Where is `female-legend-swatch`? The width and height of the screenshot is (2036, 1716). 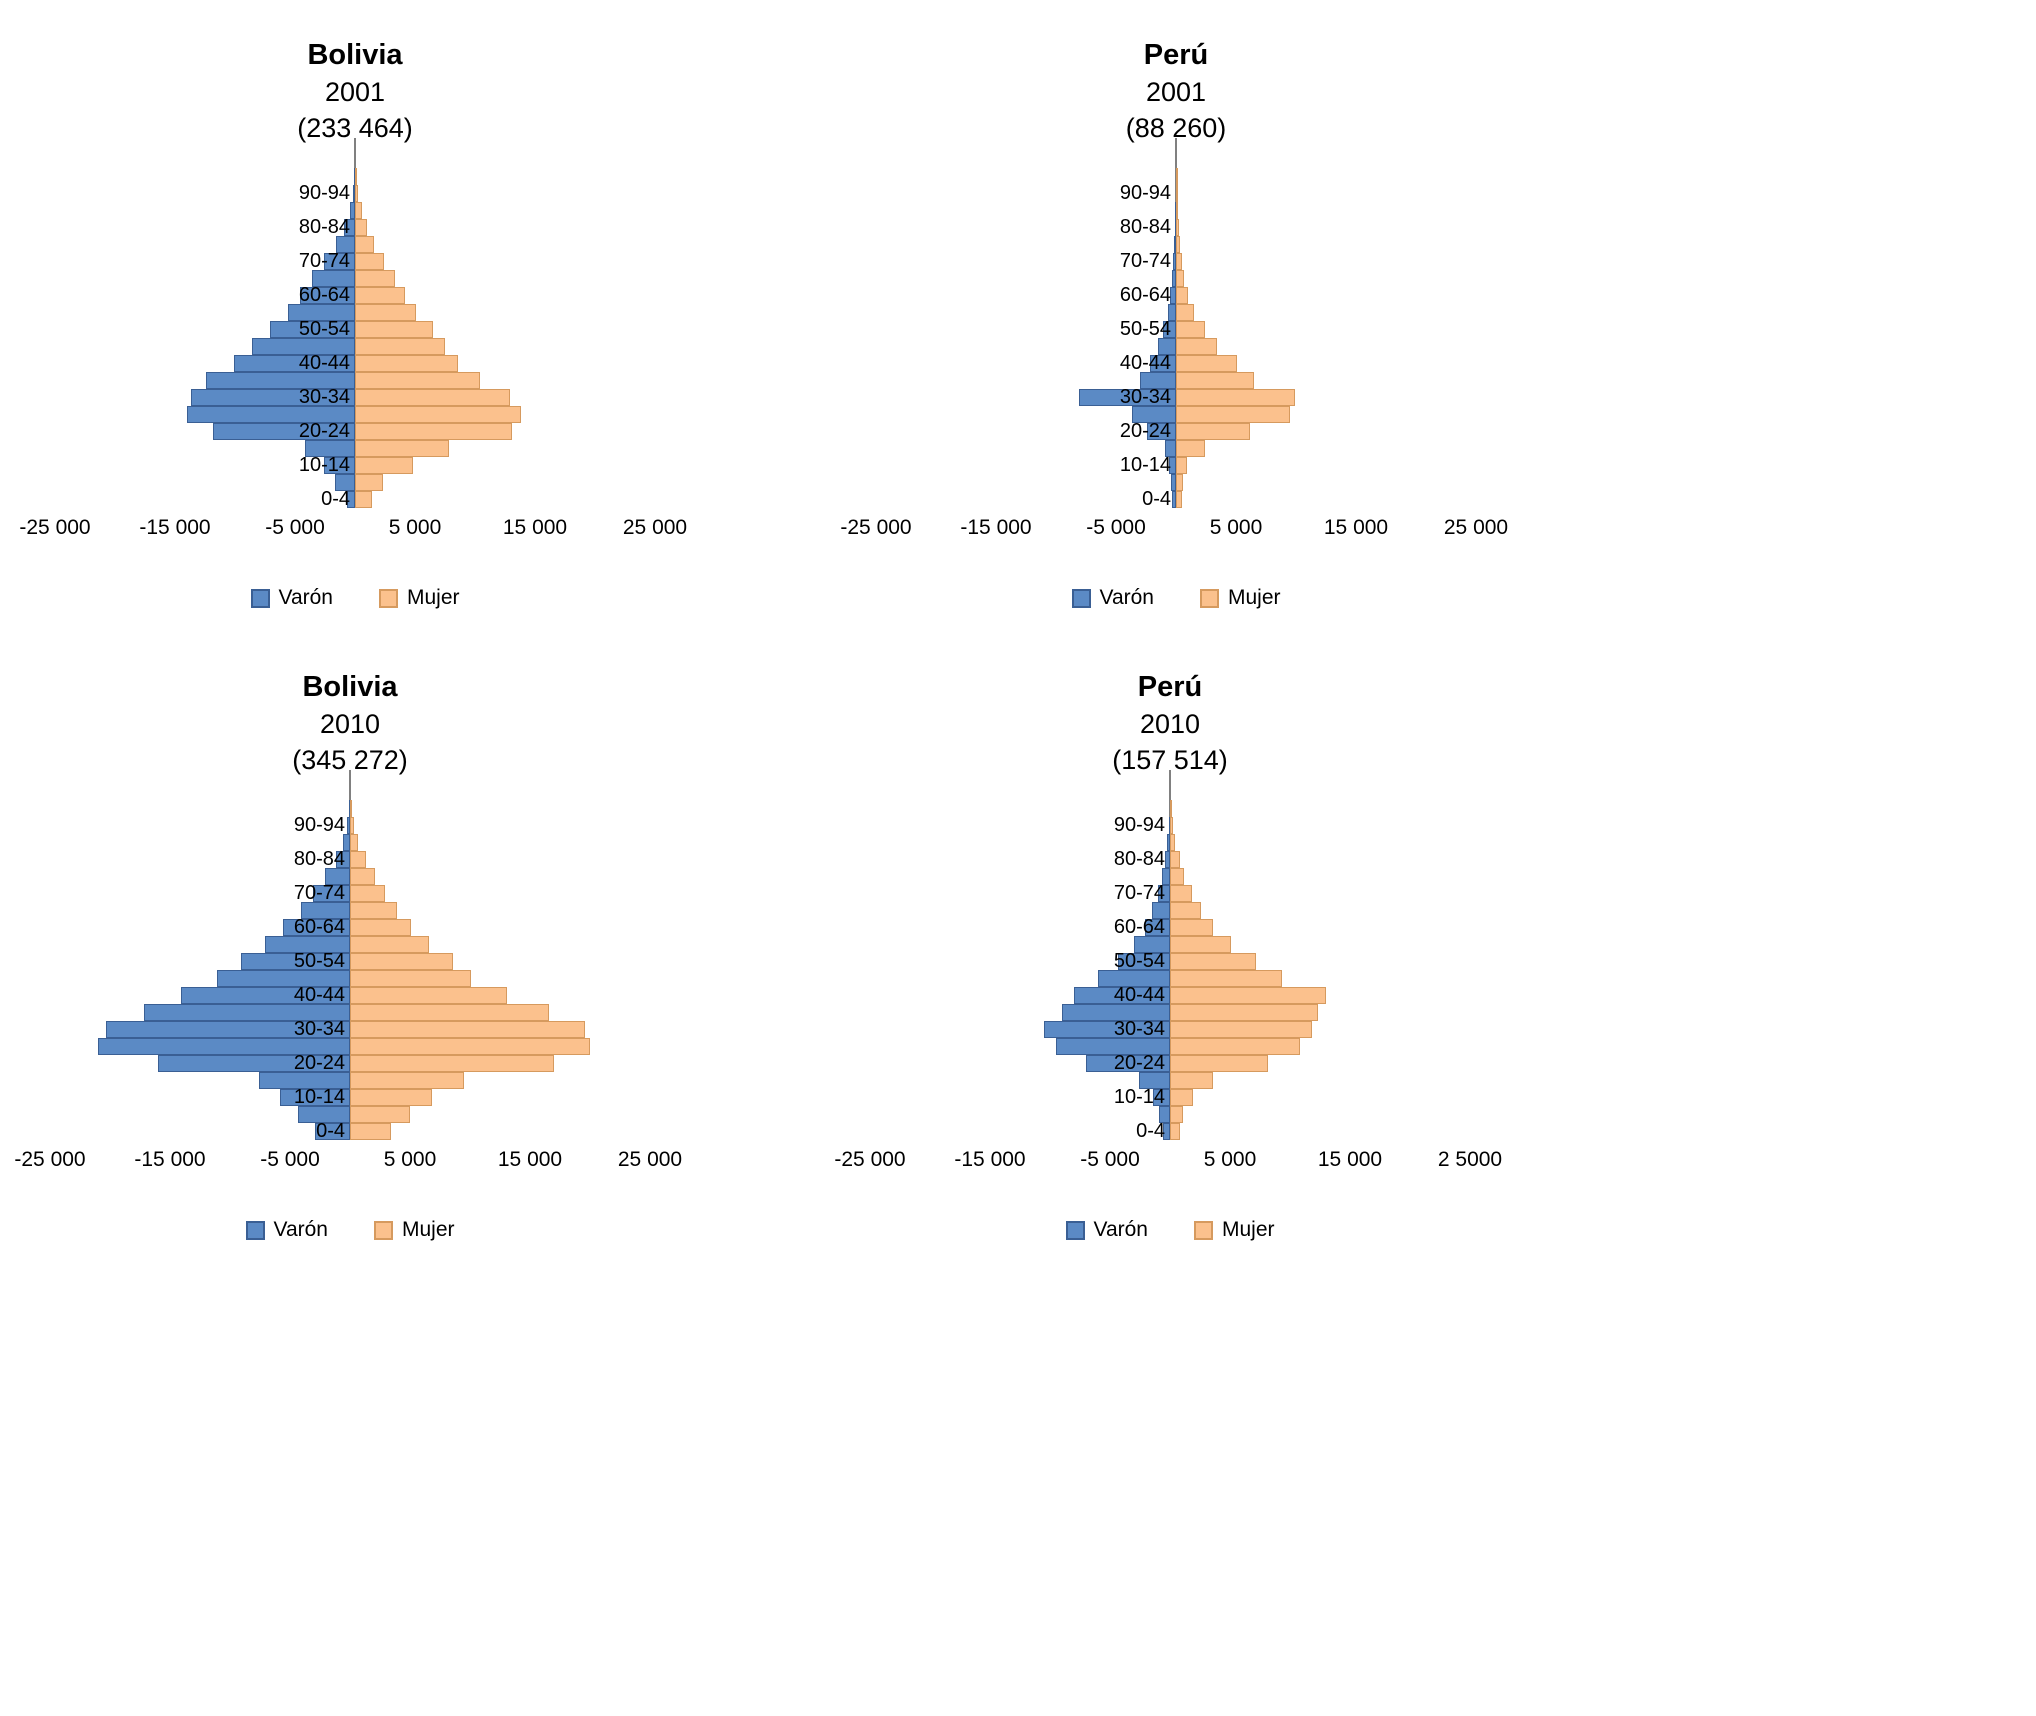
female-legend-swatch is located at coordinates (1203, 1230).